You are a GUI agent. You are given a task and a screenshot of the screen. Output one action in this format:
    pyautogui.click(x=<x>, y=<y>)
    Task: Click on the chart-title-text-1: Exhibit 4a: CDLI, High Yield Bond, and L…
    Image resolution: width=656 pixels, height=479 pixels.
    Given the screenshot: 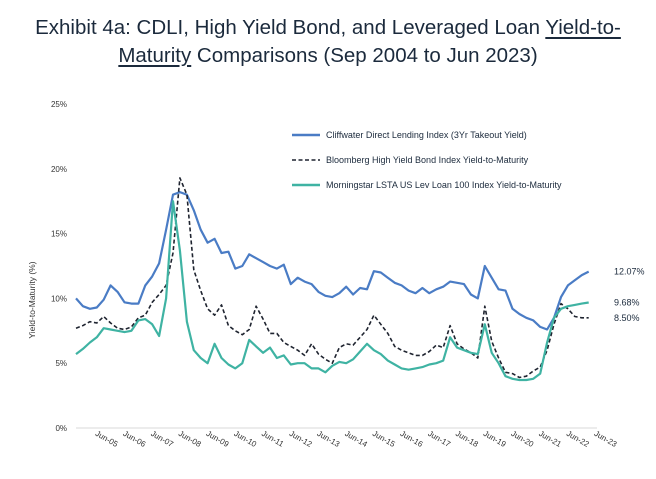 What is the action you would take?
    pyautogui.click(x=290, y=27)
    